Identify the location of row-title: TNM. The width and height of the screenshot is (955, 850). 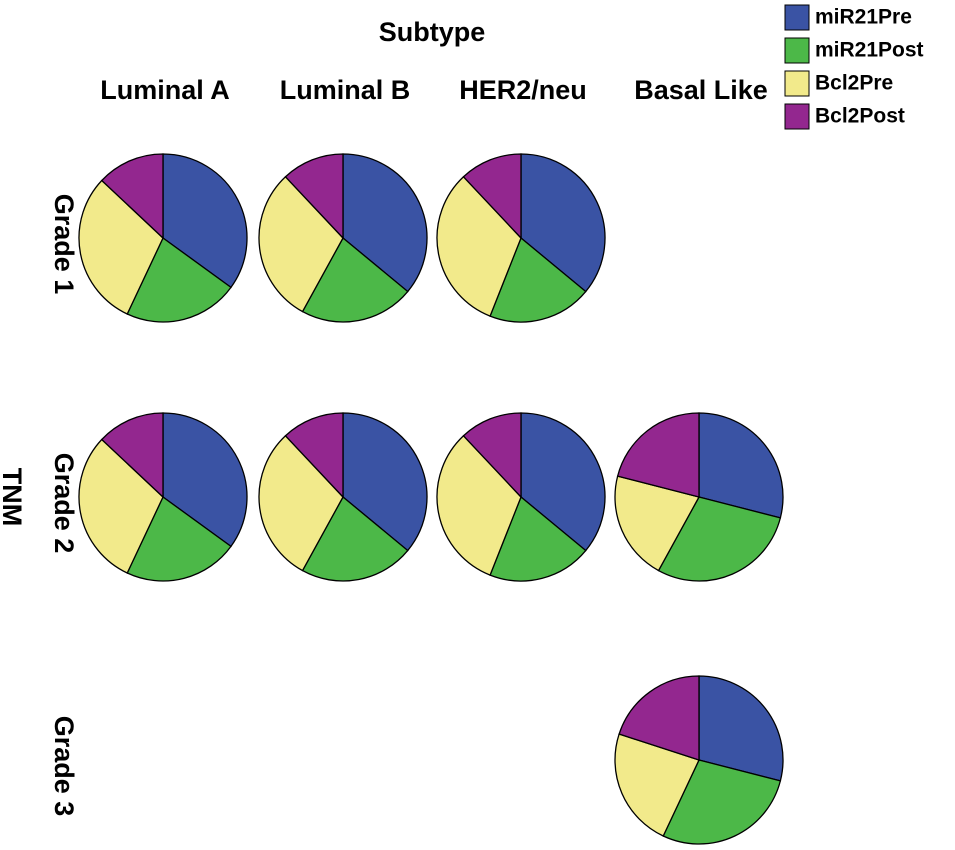
(13, 497).